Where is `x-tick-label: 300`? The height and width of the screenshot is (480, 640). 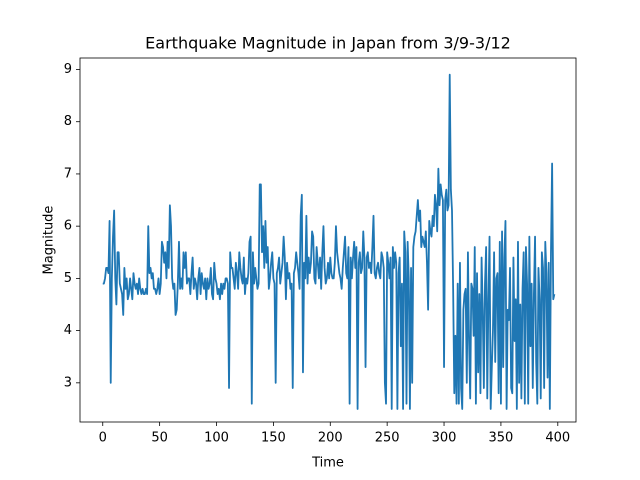
x-tick-label: 300 is located at coordinates (444, 438).